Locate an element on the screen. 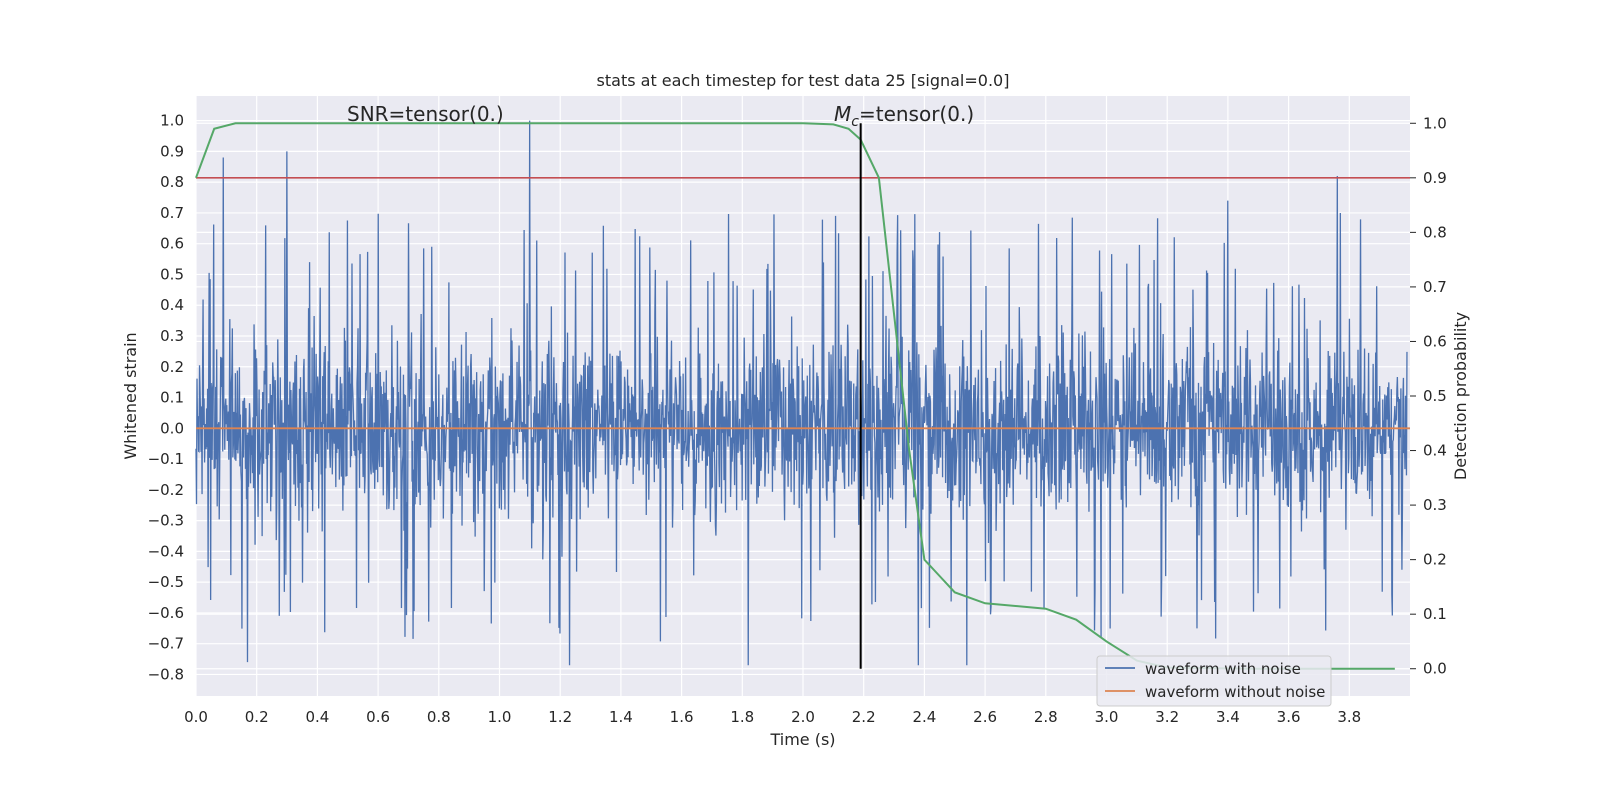 This screenshot has width=1600, height=800. legend-label-noise: waveform with noise is located at coordinates (1223, 669).